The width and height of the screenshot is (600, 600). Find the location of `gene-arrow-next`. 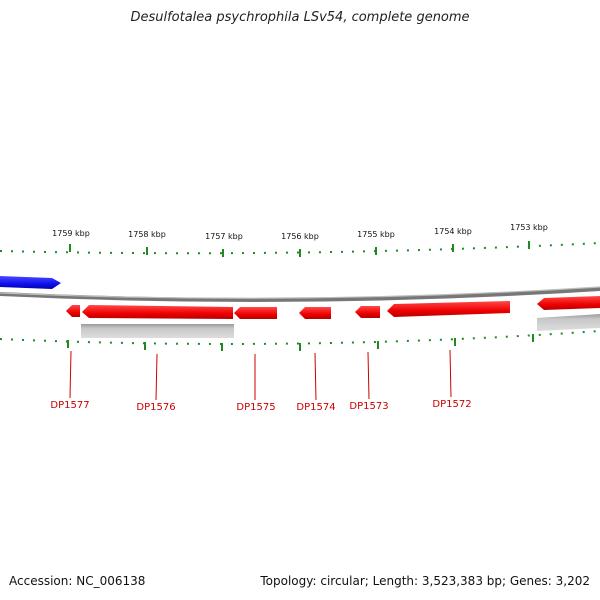

gene-arrow-next is located at coordinates (568, 303).